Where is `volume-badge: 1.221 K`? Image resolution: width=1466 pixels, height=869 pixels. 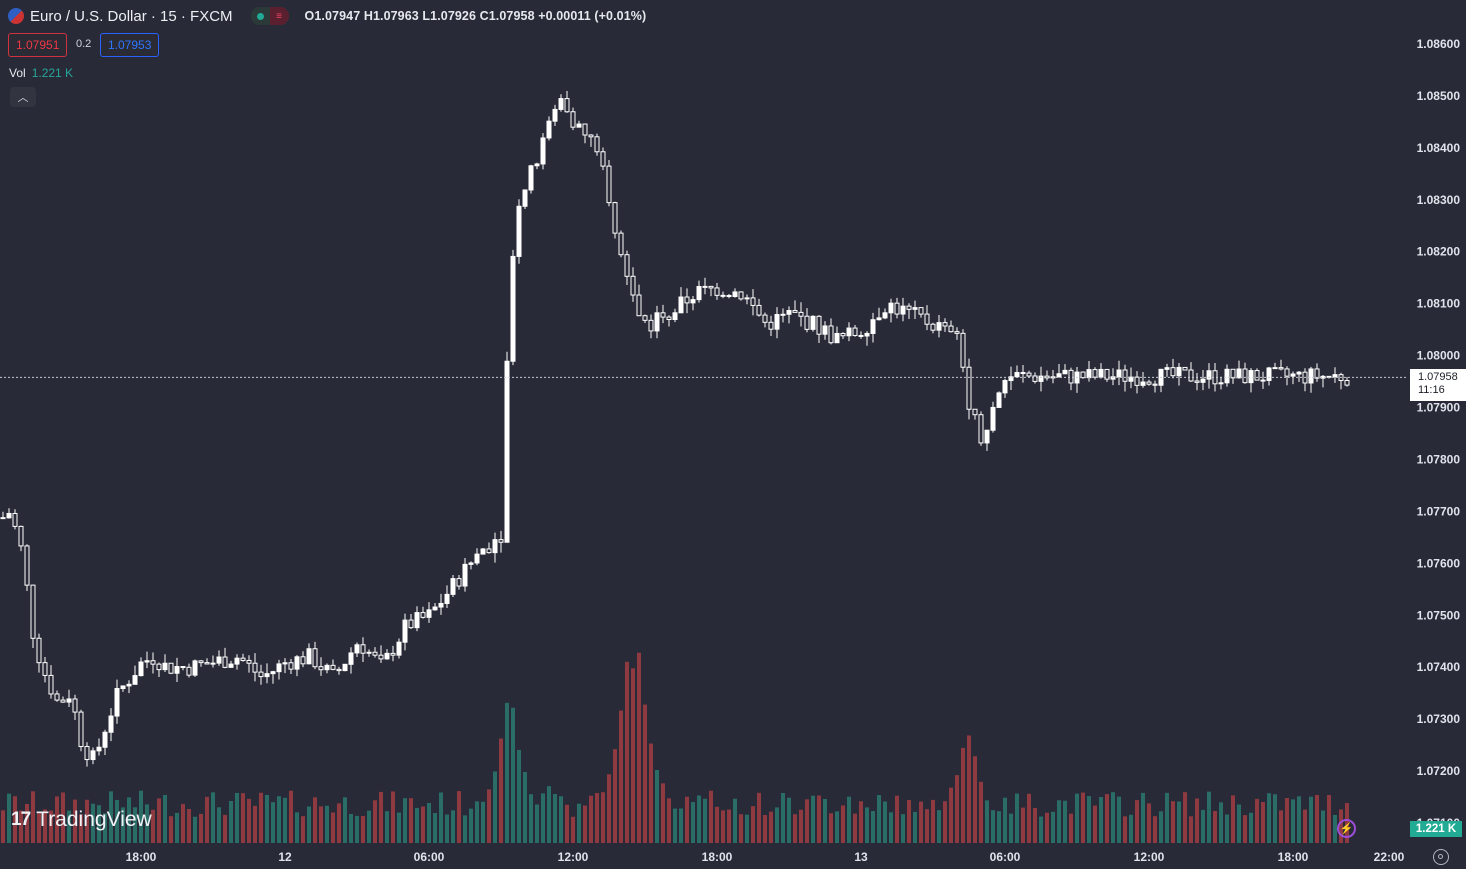 volume-badge: 1.221 K is located at coordinates (1436, 829).